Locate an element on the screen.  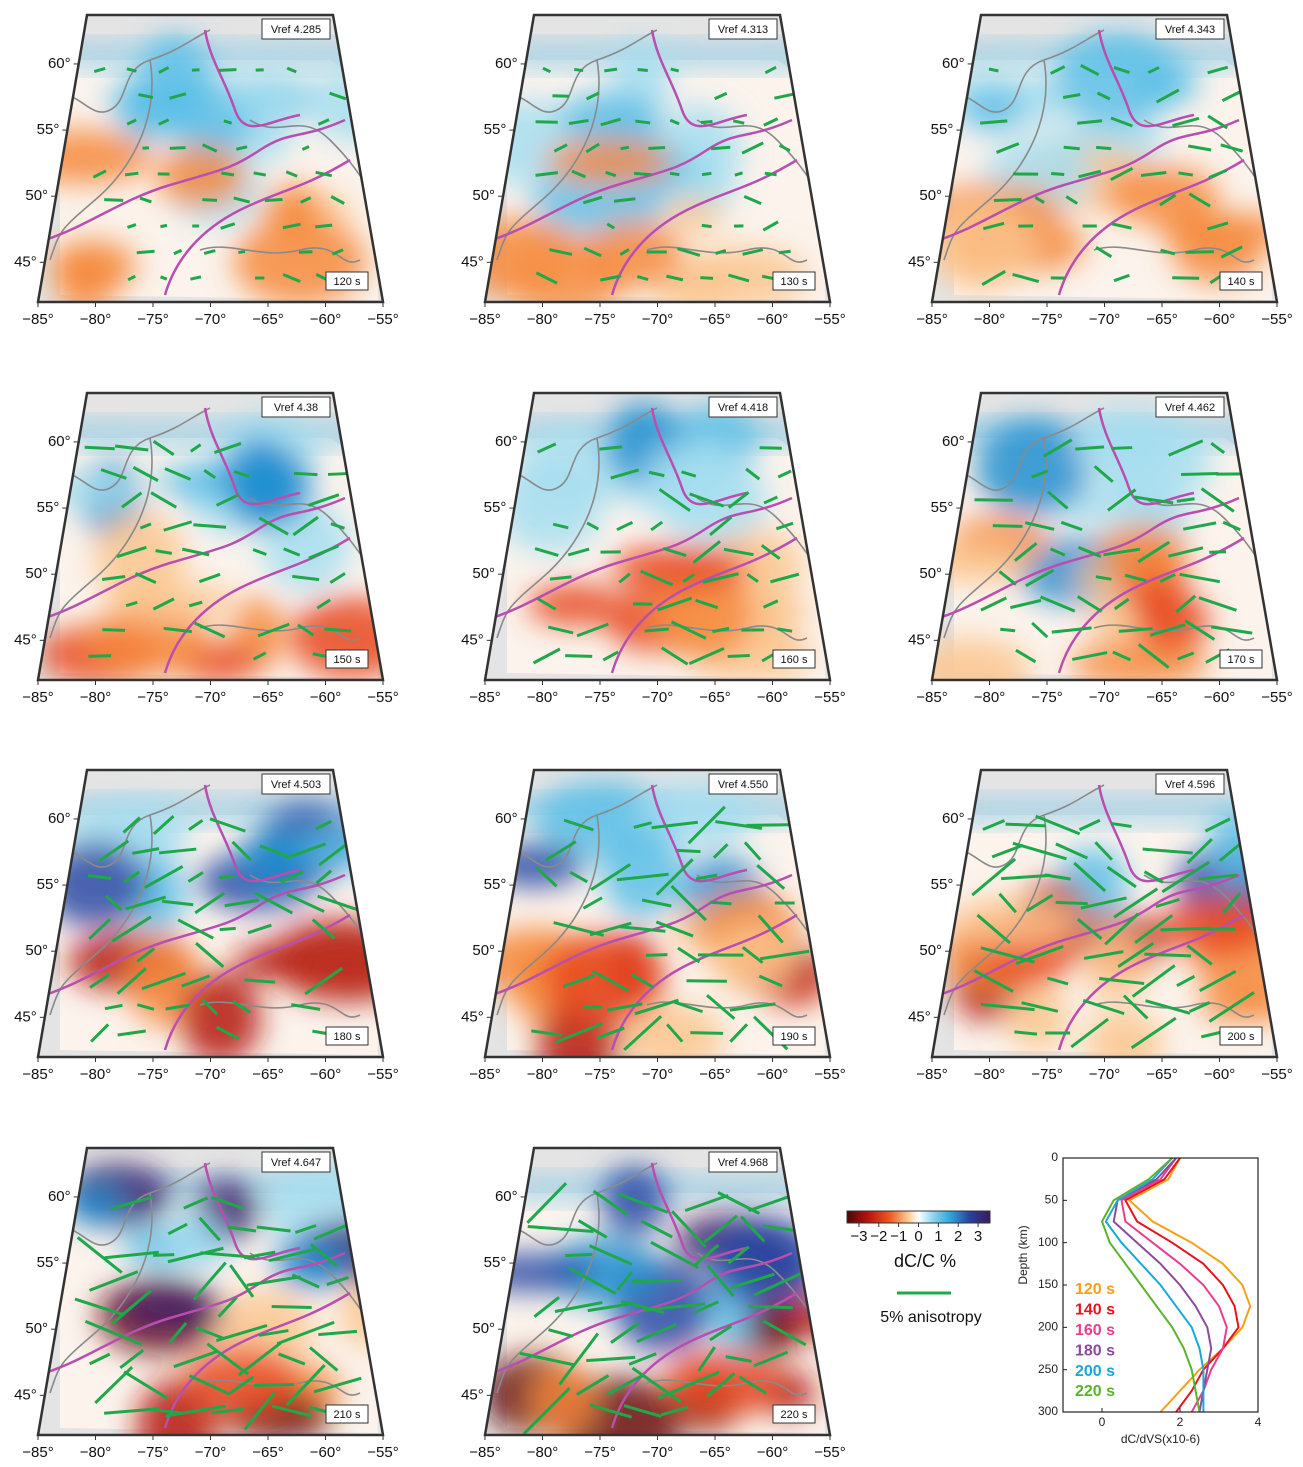
y-tick-label: 200 is located at coordinates (1048, 1327).